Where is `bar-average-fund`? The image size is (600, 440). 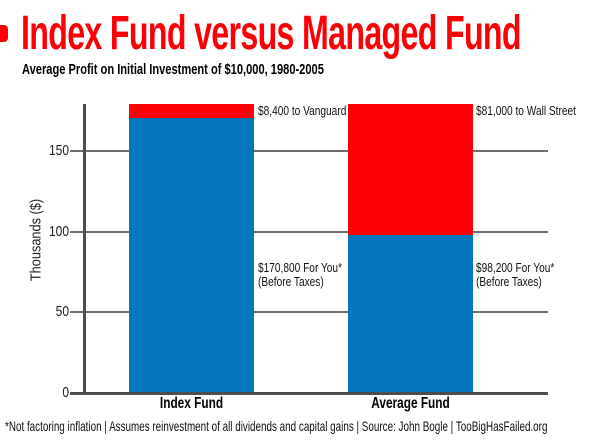 bar-average-fund is located at coordinates (410, 248).